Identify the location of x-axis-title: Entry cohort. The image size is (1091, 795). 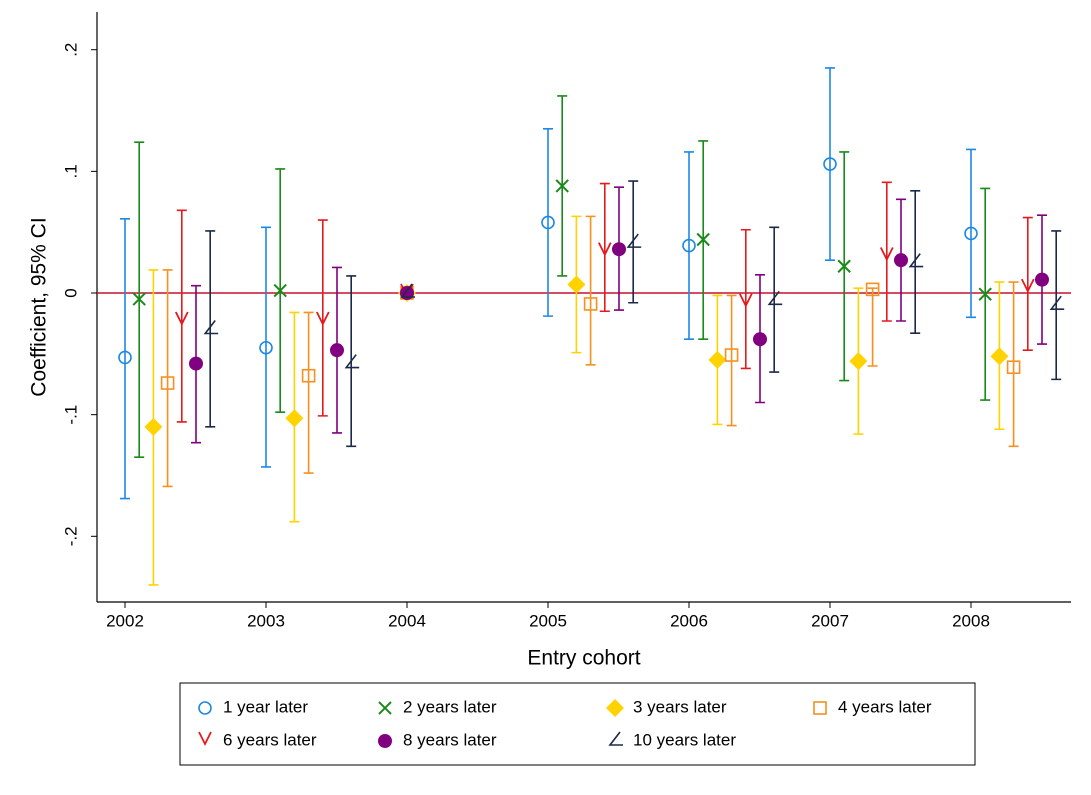
(583, 658).